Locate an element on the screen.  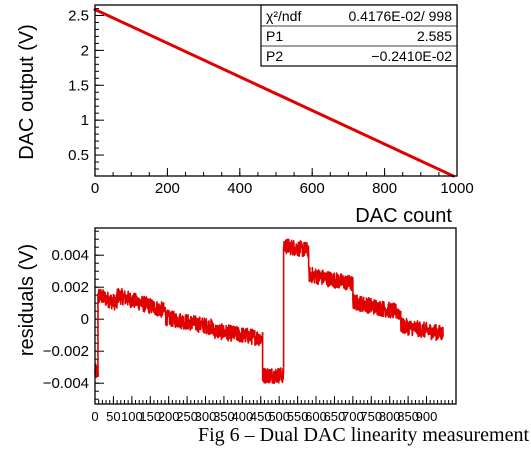
residuals-chart-x-tick-label: 550 is located at coordinates (298, 416).